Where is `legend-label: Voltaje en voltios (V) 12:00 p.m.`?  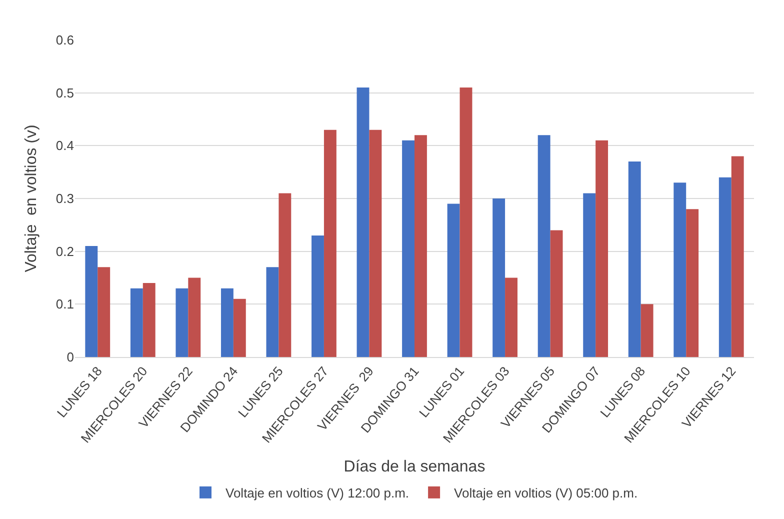 legend-label: Voltaje en voltios (V) 12:00 p.m. is located at coordinates (318, 492).